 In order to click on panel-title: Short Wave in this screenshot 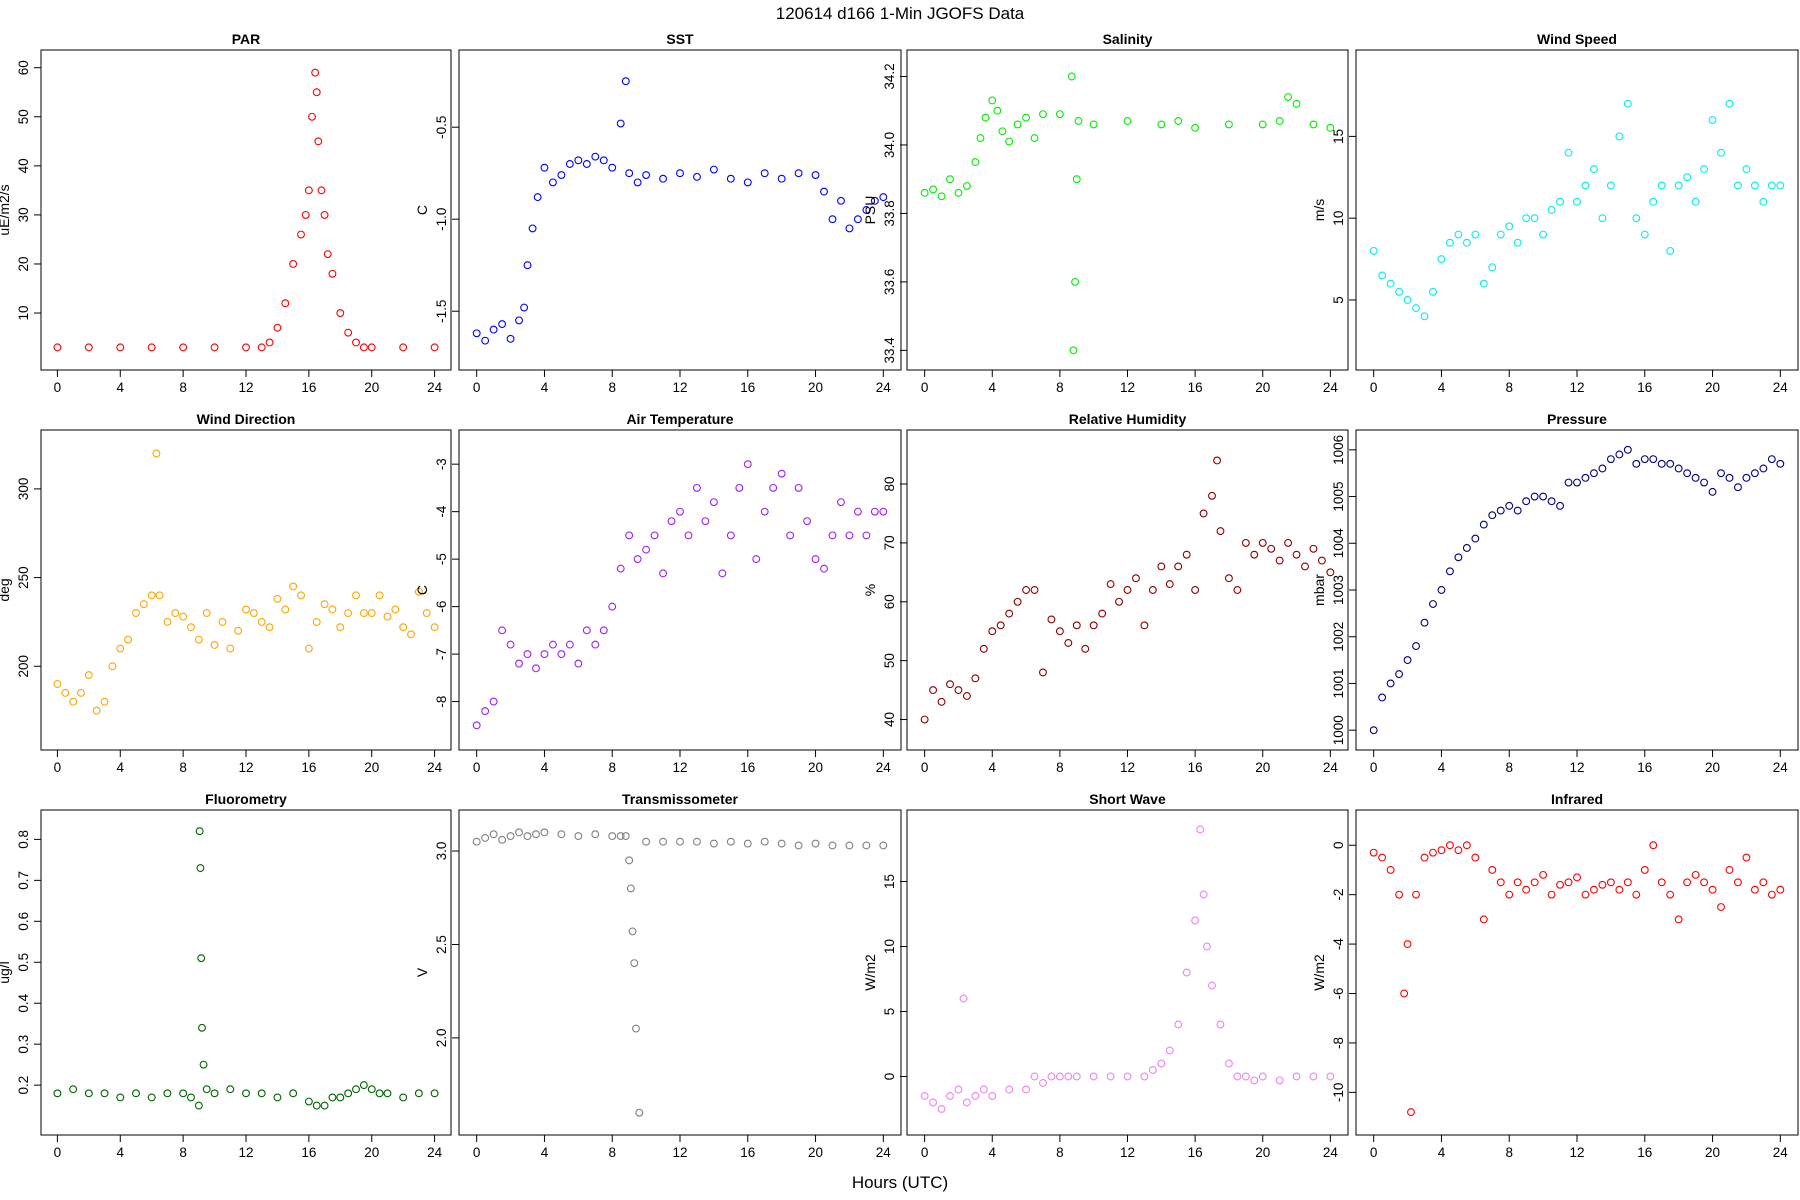, I will do `click(1127, 799)`.